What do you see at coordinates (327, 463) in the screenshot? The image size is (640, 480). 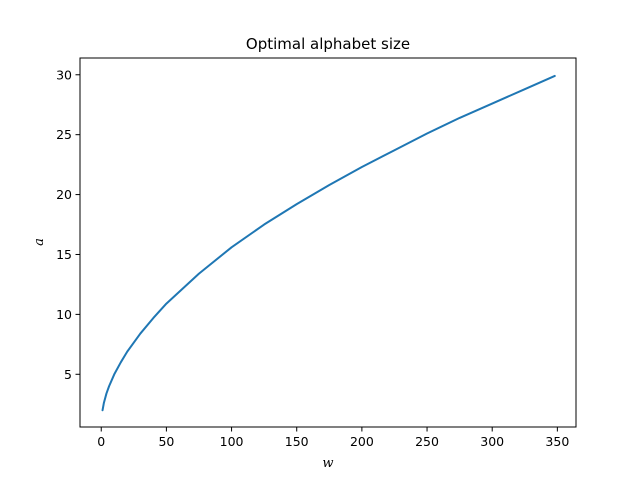 I see `x-axis-label: w` at bounding box center [327, 463].